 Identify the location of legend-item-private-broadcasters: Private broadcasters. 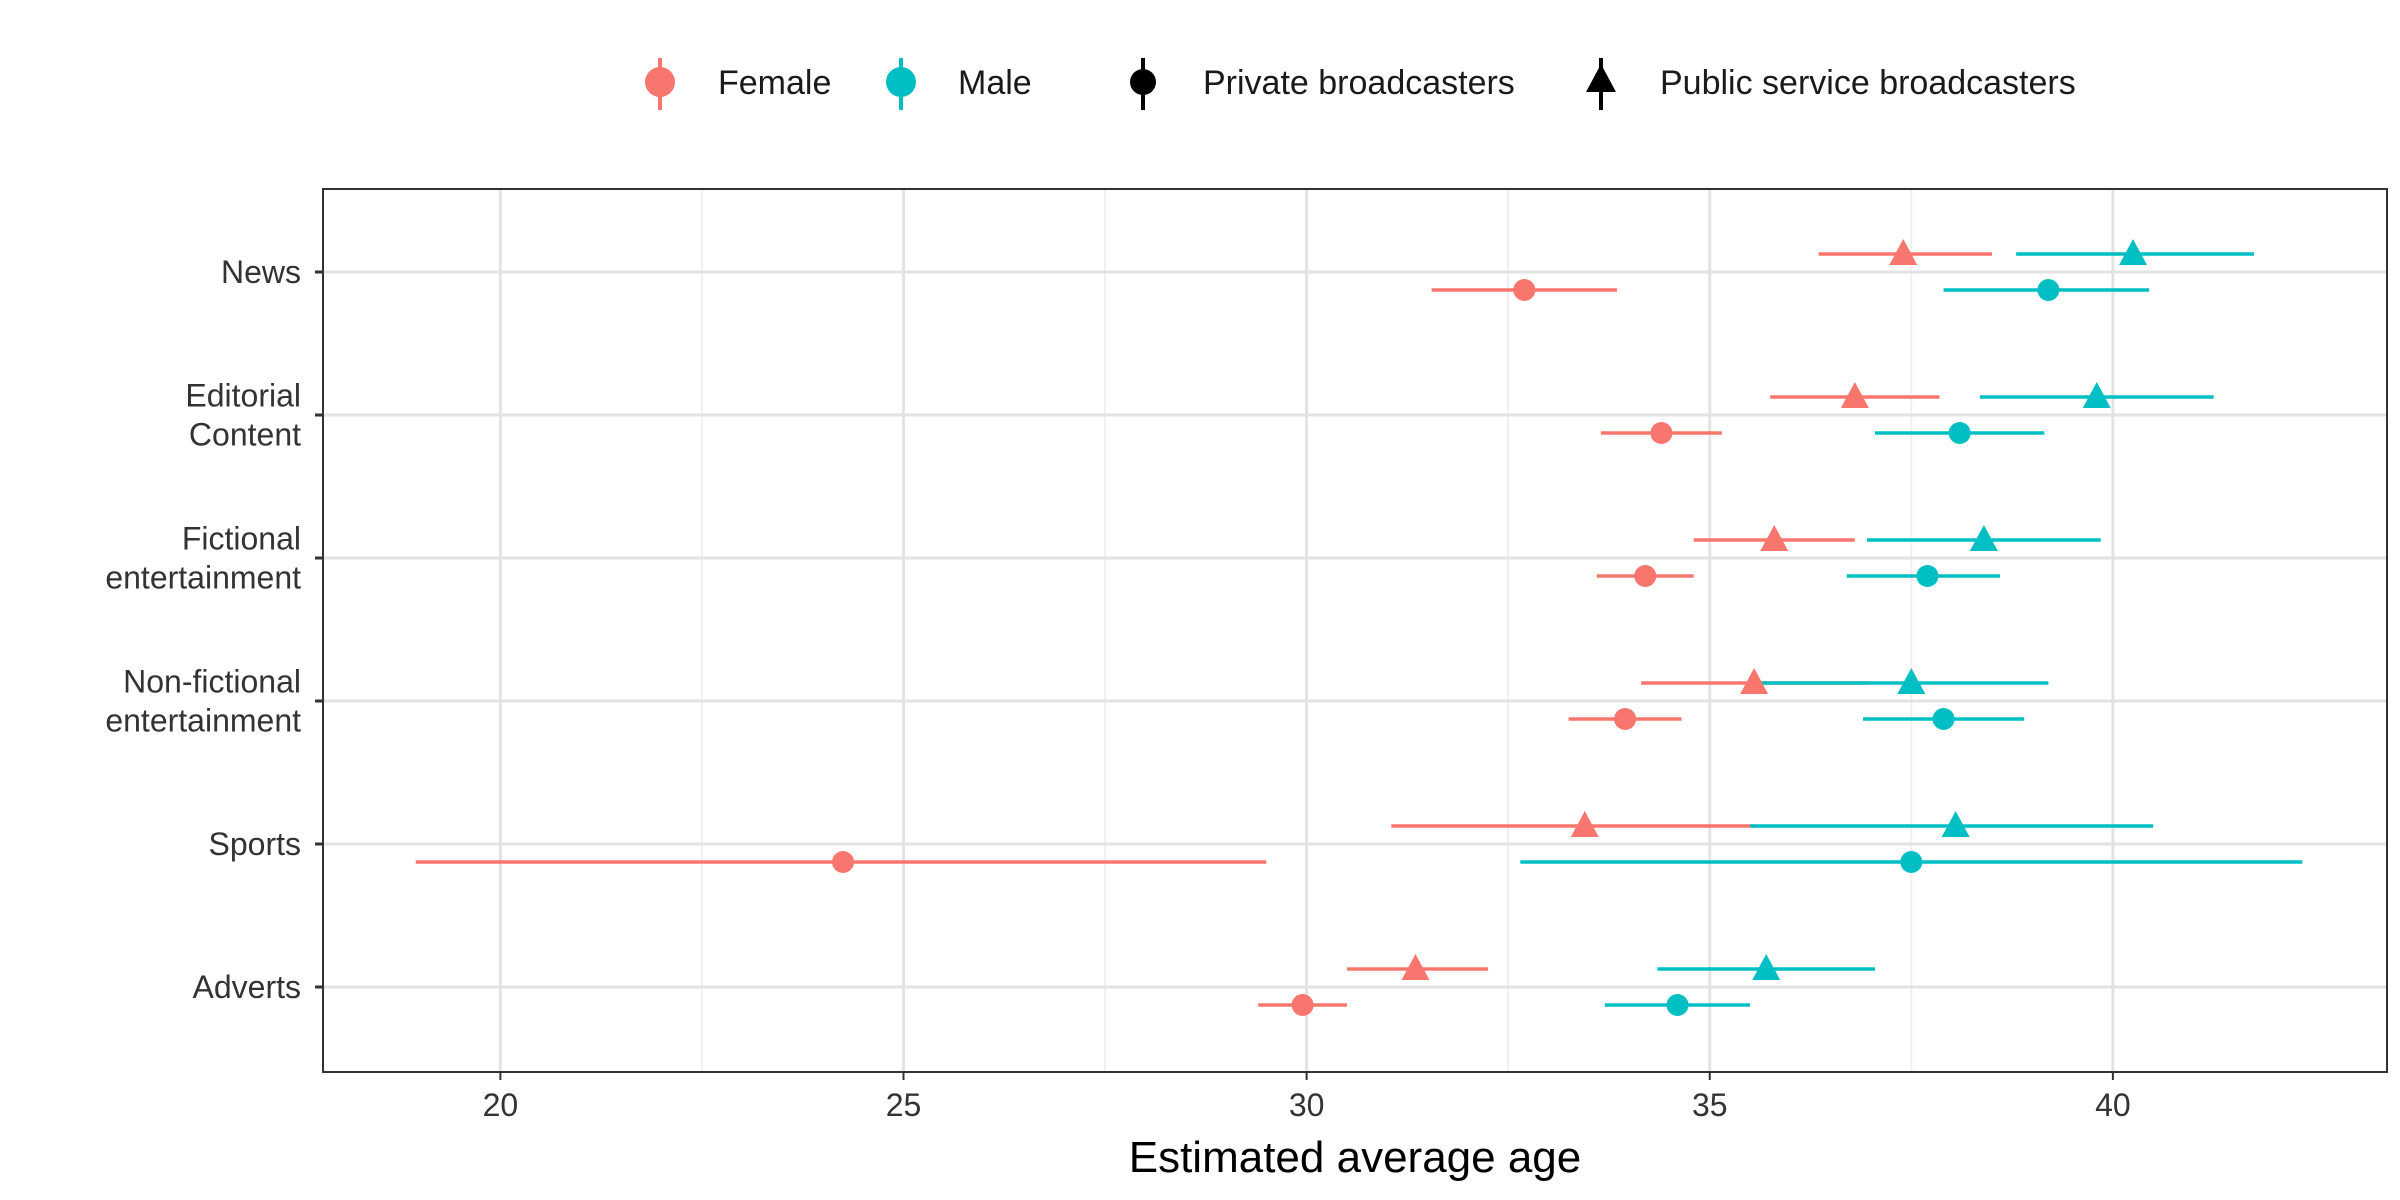
(1322, 84).